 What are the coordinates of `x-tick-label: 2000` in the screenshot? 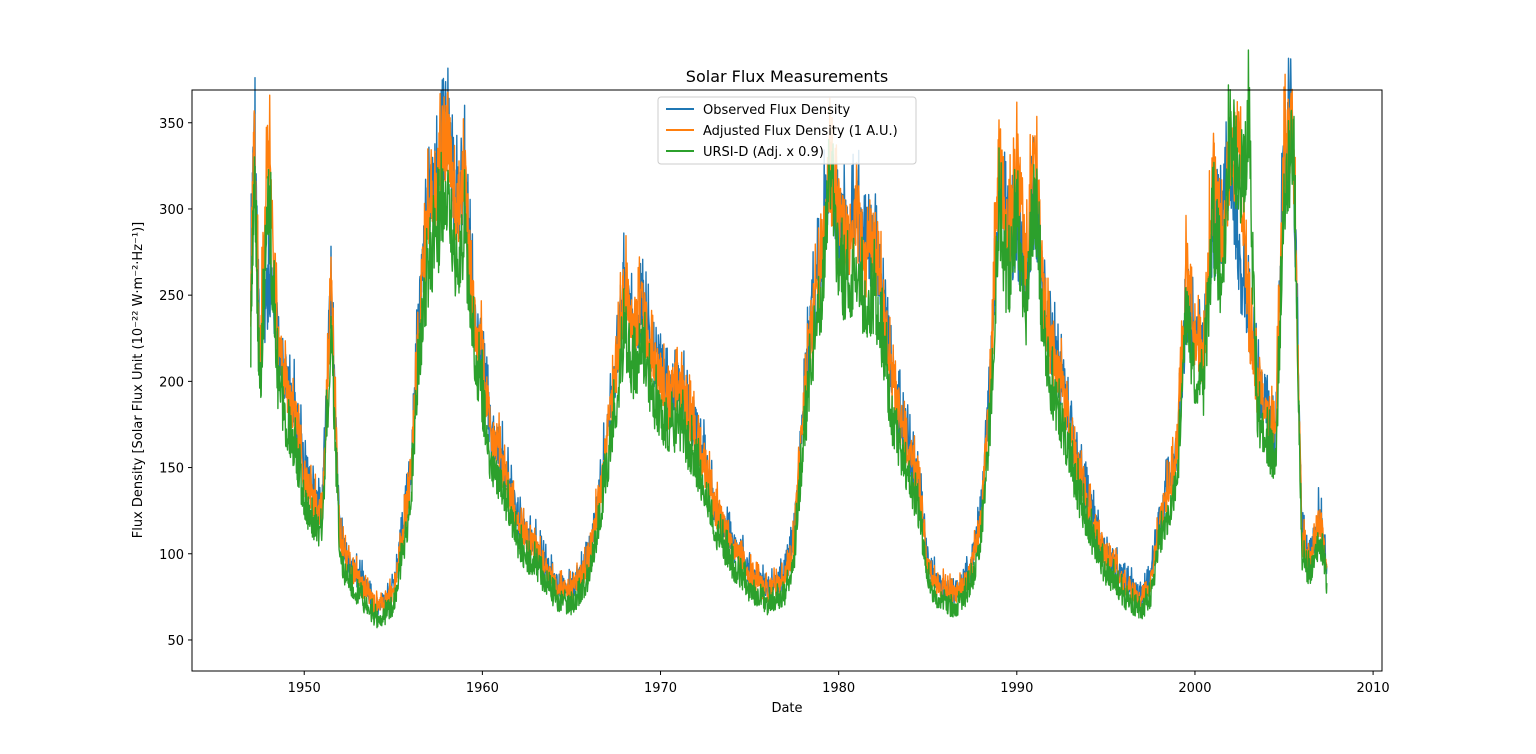 It's located at (1194, 688).